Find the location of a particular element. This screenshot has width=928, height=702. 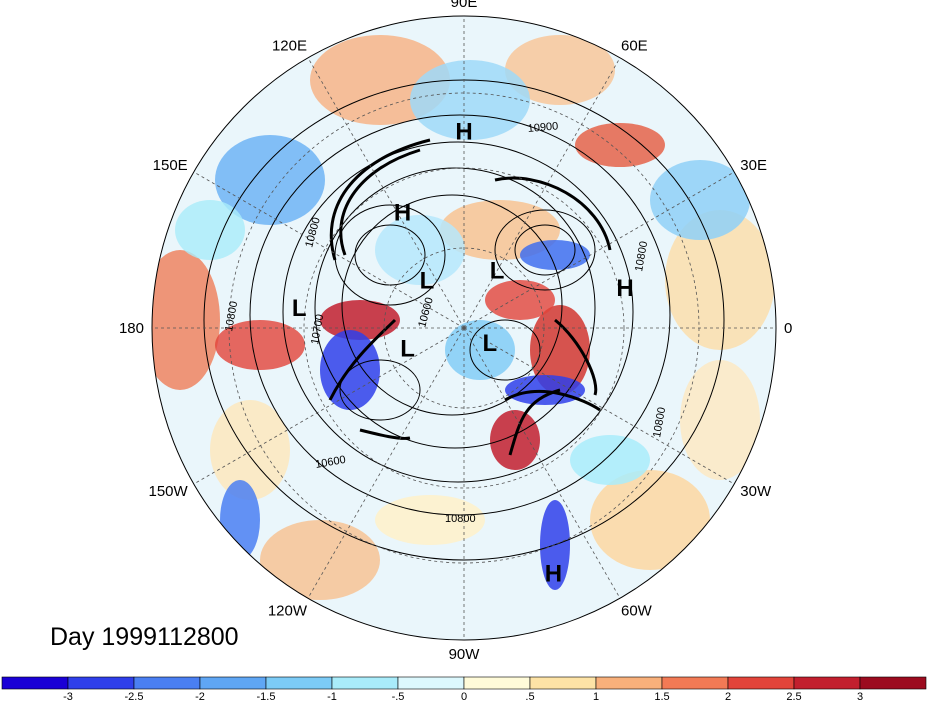

date-label: Day 1999112800 is located at coordinates (144, 637).